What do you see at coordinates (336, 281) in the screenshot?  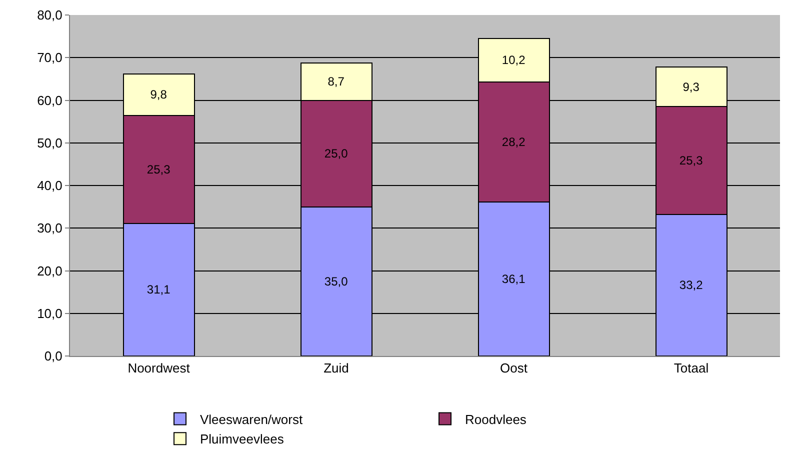 I see `data-label: 35,0` at bounding box center [336, 281].